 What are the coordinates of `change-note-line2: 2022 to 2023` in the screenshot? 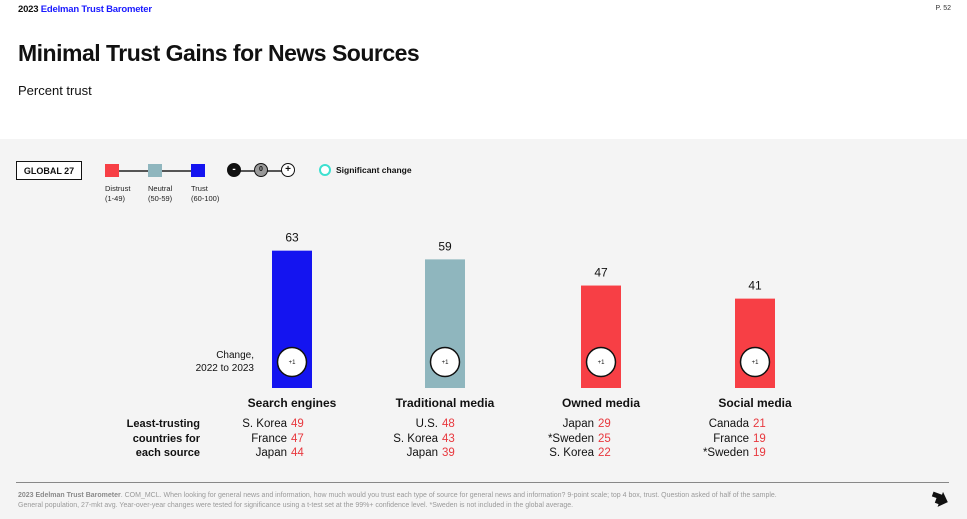 It's located at (224, 368).